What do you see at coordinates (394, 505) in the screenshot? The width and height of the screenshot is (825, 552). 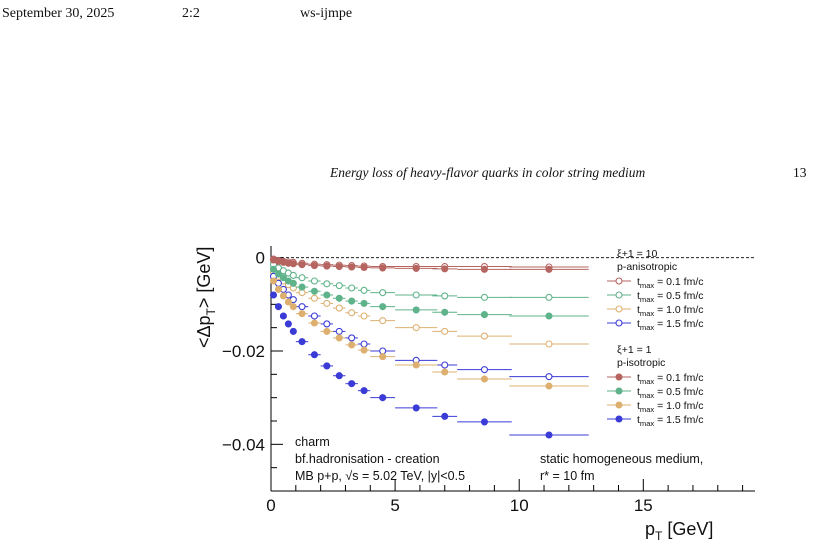 I see `x-tick-label: 5` at bounding box center [394, 505].